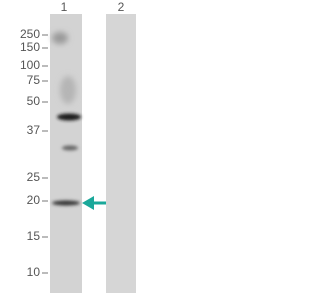 The width and height of the screenshot is (320, 298). What do you see at coordinates (30, 34) in the screenshot?
I see `marker-label: 250` at bounding box center [30, 34].